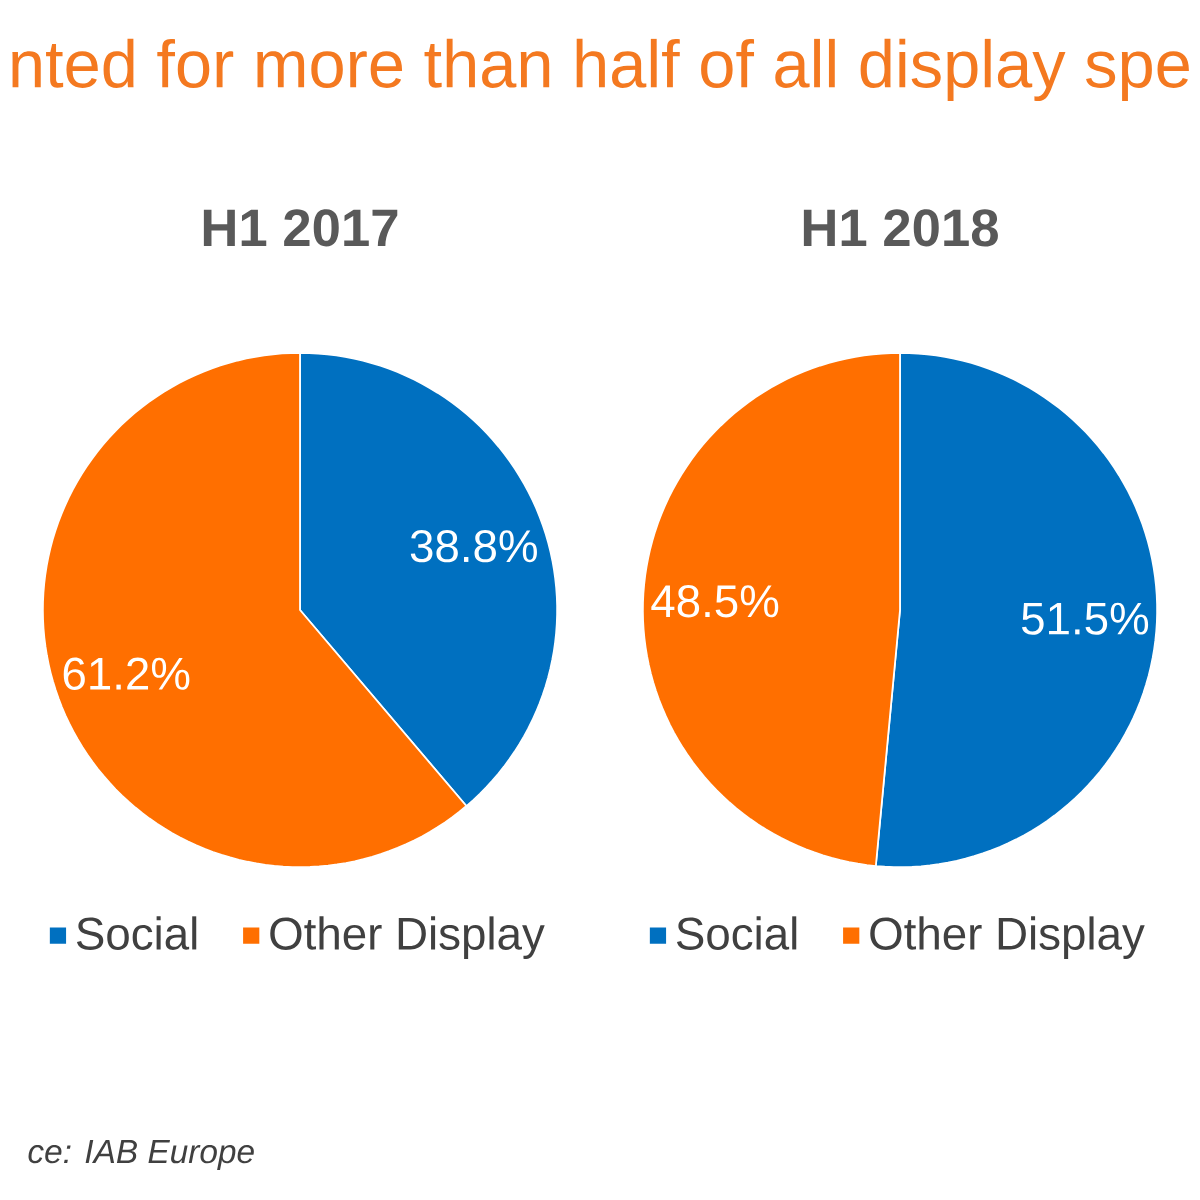  What do you see at coordinates (300, 228) in the screenshot?
I see `chart-title: H1 2017` at bounding box center [300, 228].